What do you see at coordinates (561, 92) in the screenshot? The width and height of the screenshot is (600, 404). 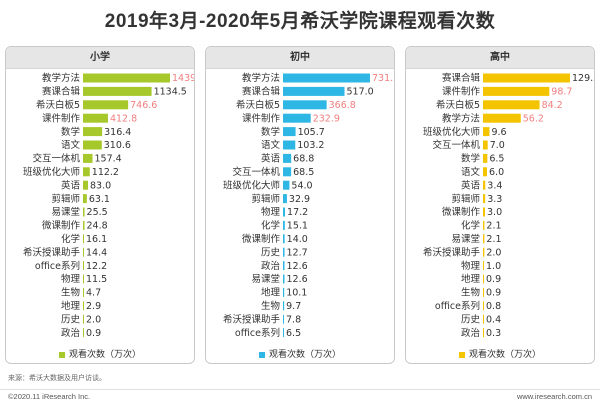 I see `value-label: 98.7` at bounding box center [561, 92].